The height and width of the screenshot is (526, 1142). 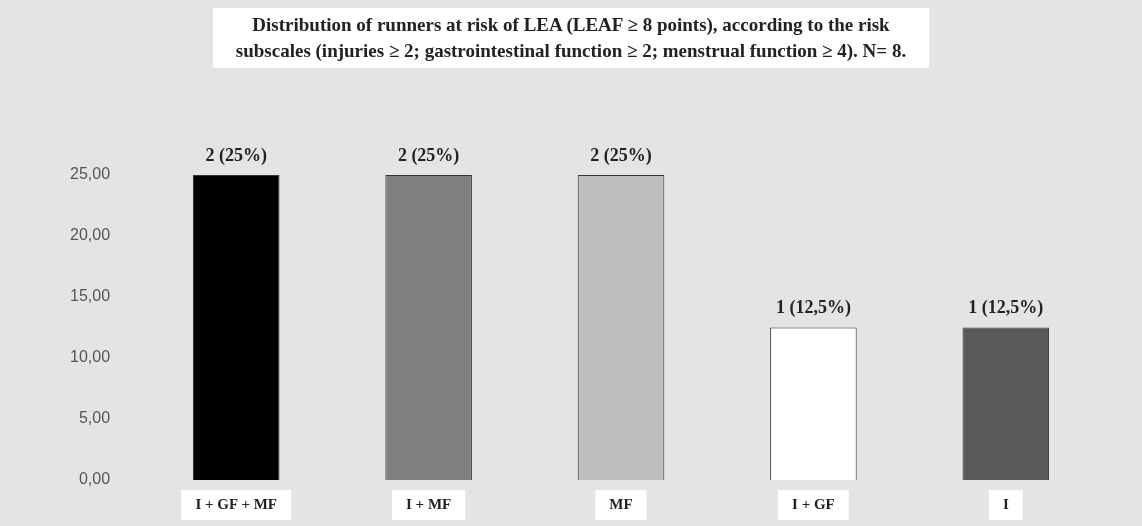 I want to click on x-tick-label: I + MF, so click(x=429, y=503).